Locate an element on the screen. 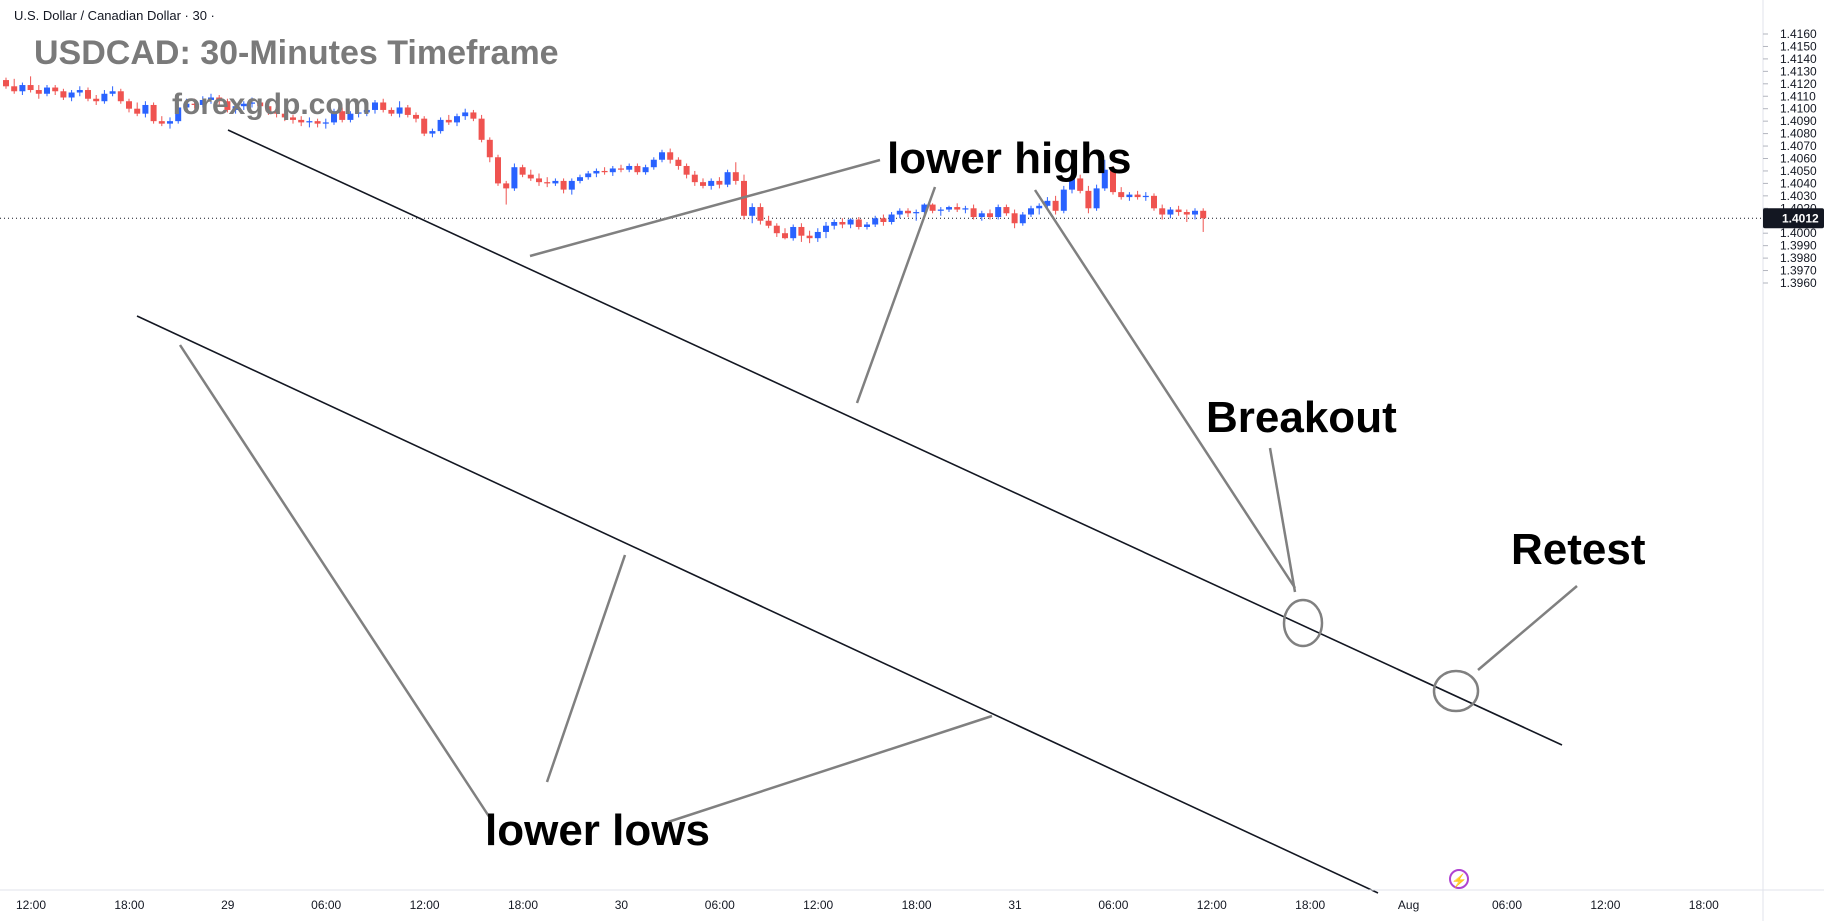 Image resolution: width=1824 pixels, height=921 pixels. breakout-circle is located at coordinates (1303, 623).